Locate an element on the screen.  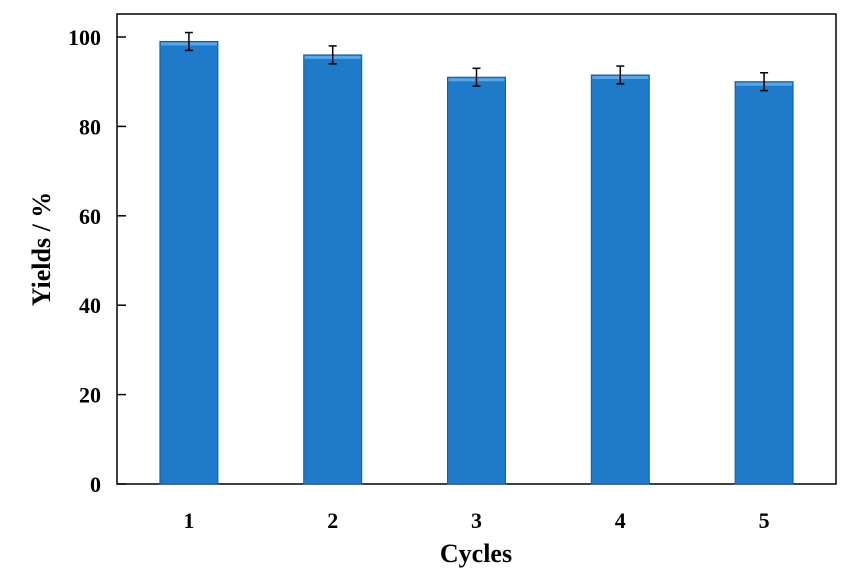
x-tick-label: 2 is located at coordinates (332, 520).